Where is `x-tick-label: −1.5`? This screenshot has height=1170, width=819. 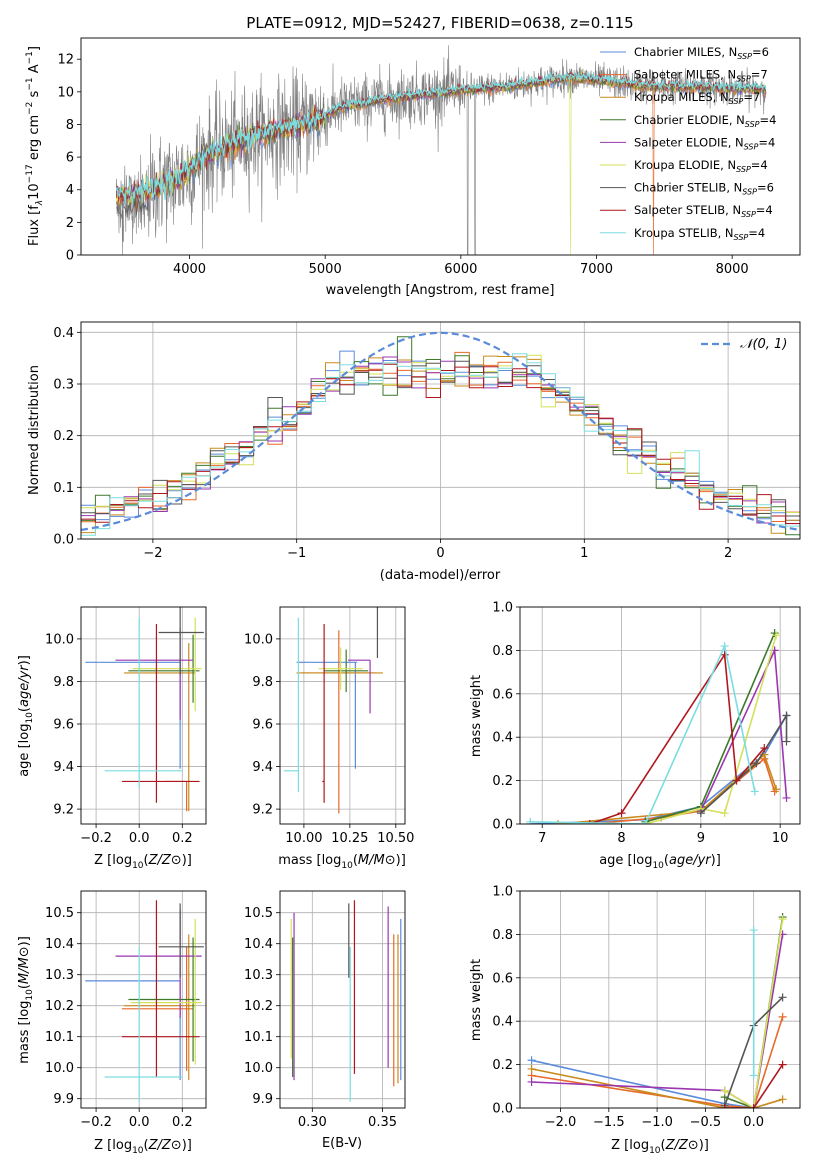
x-tick-label: −1.5 is located at coordinates (609, 1122).